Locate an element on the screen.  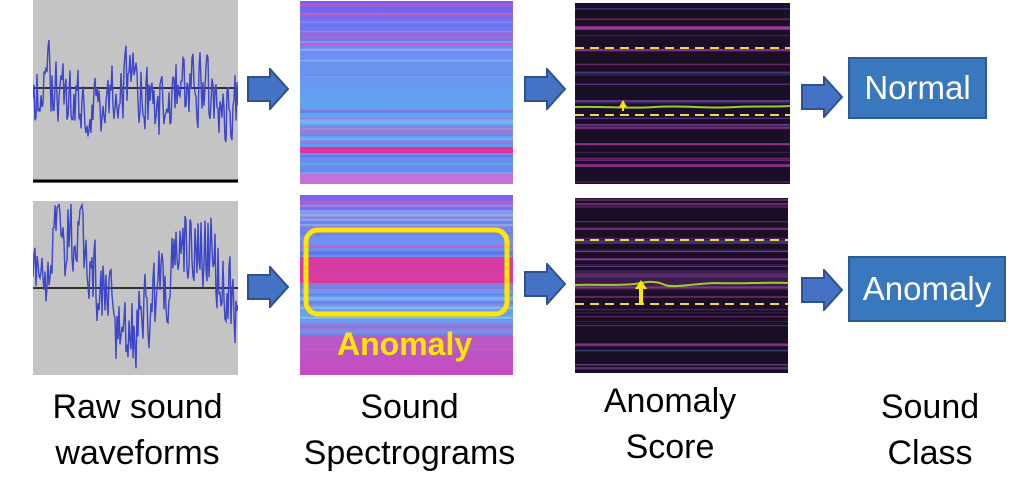
waveform-normal-plot is located at coordinates (135, 91).